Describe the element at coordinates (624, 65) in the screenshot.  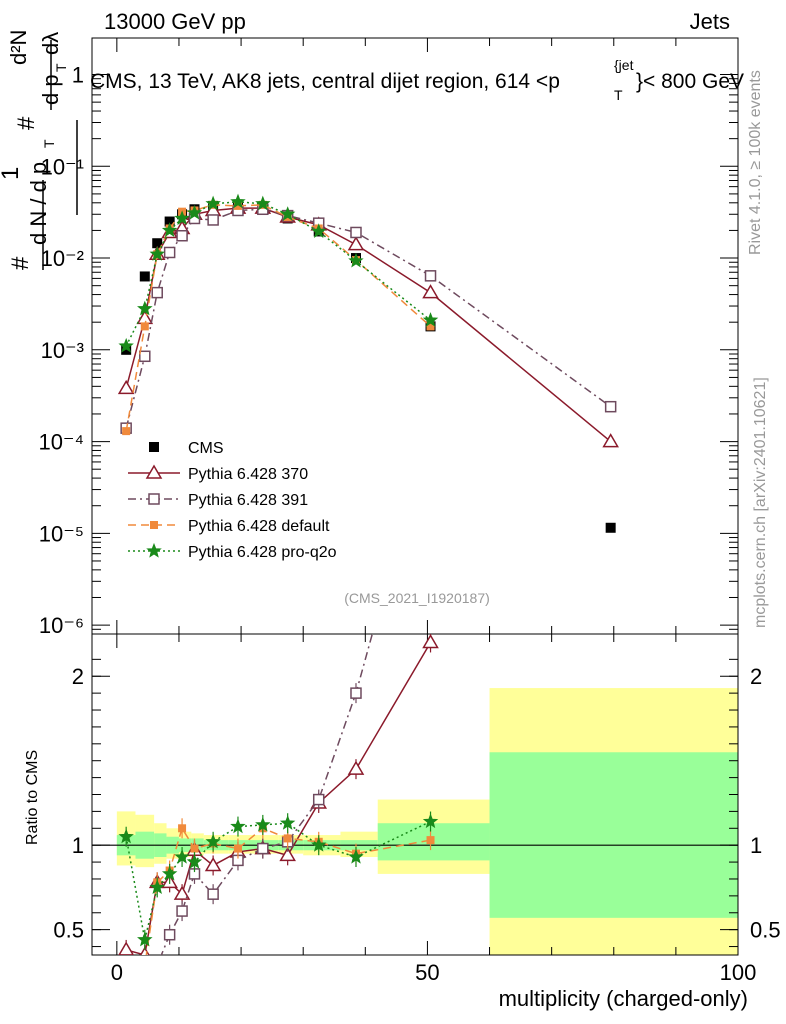
I see `title-sup: {jet` at that location.